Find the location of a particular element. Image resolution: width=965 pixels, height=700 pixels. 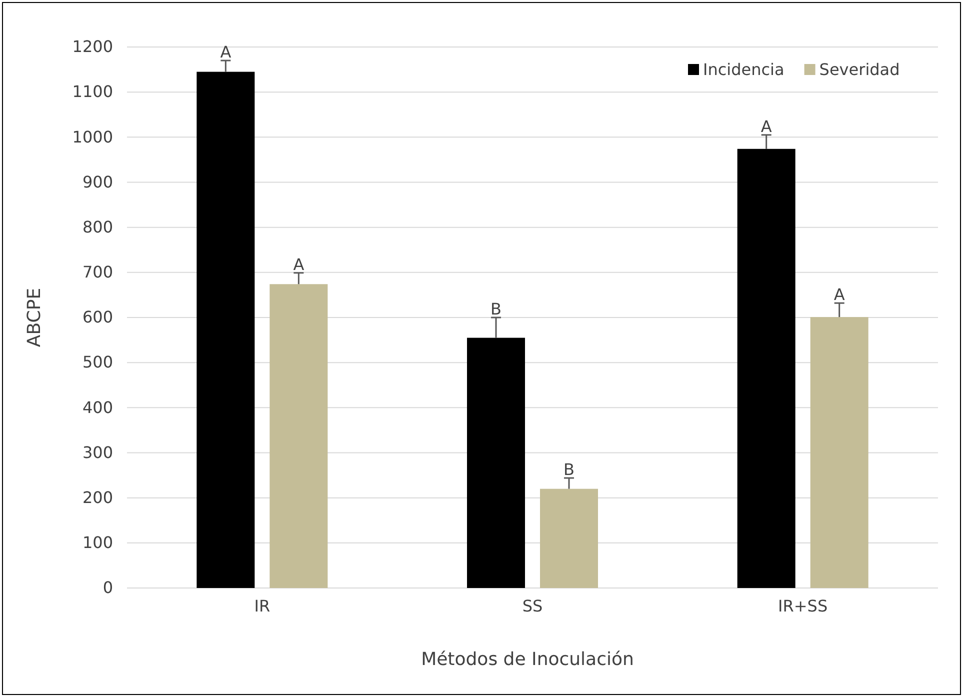

y-axis-title: ABCPE is located at coordinates (34, 318).